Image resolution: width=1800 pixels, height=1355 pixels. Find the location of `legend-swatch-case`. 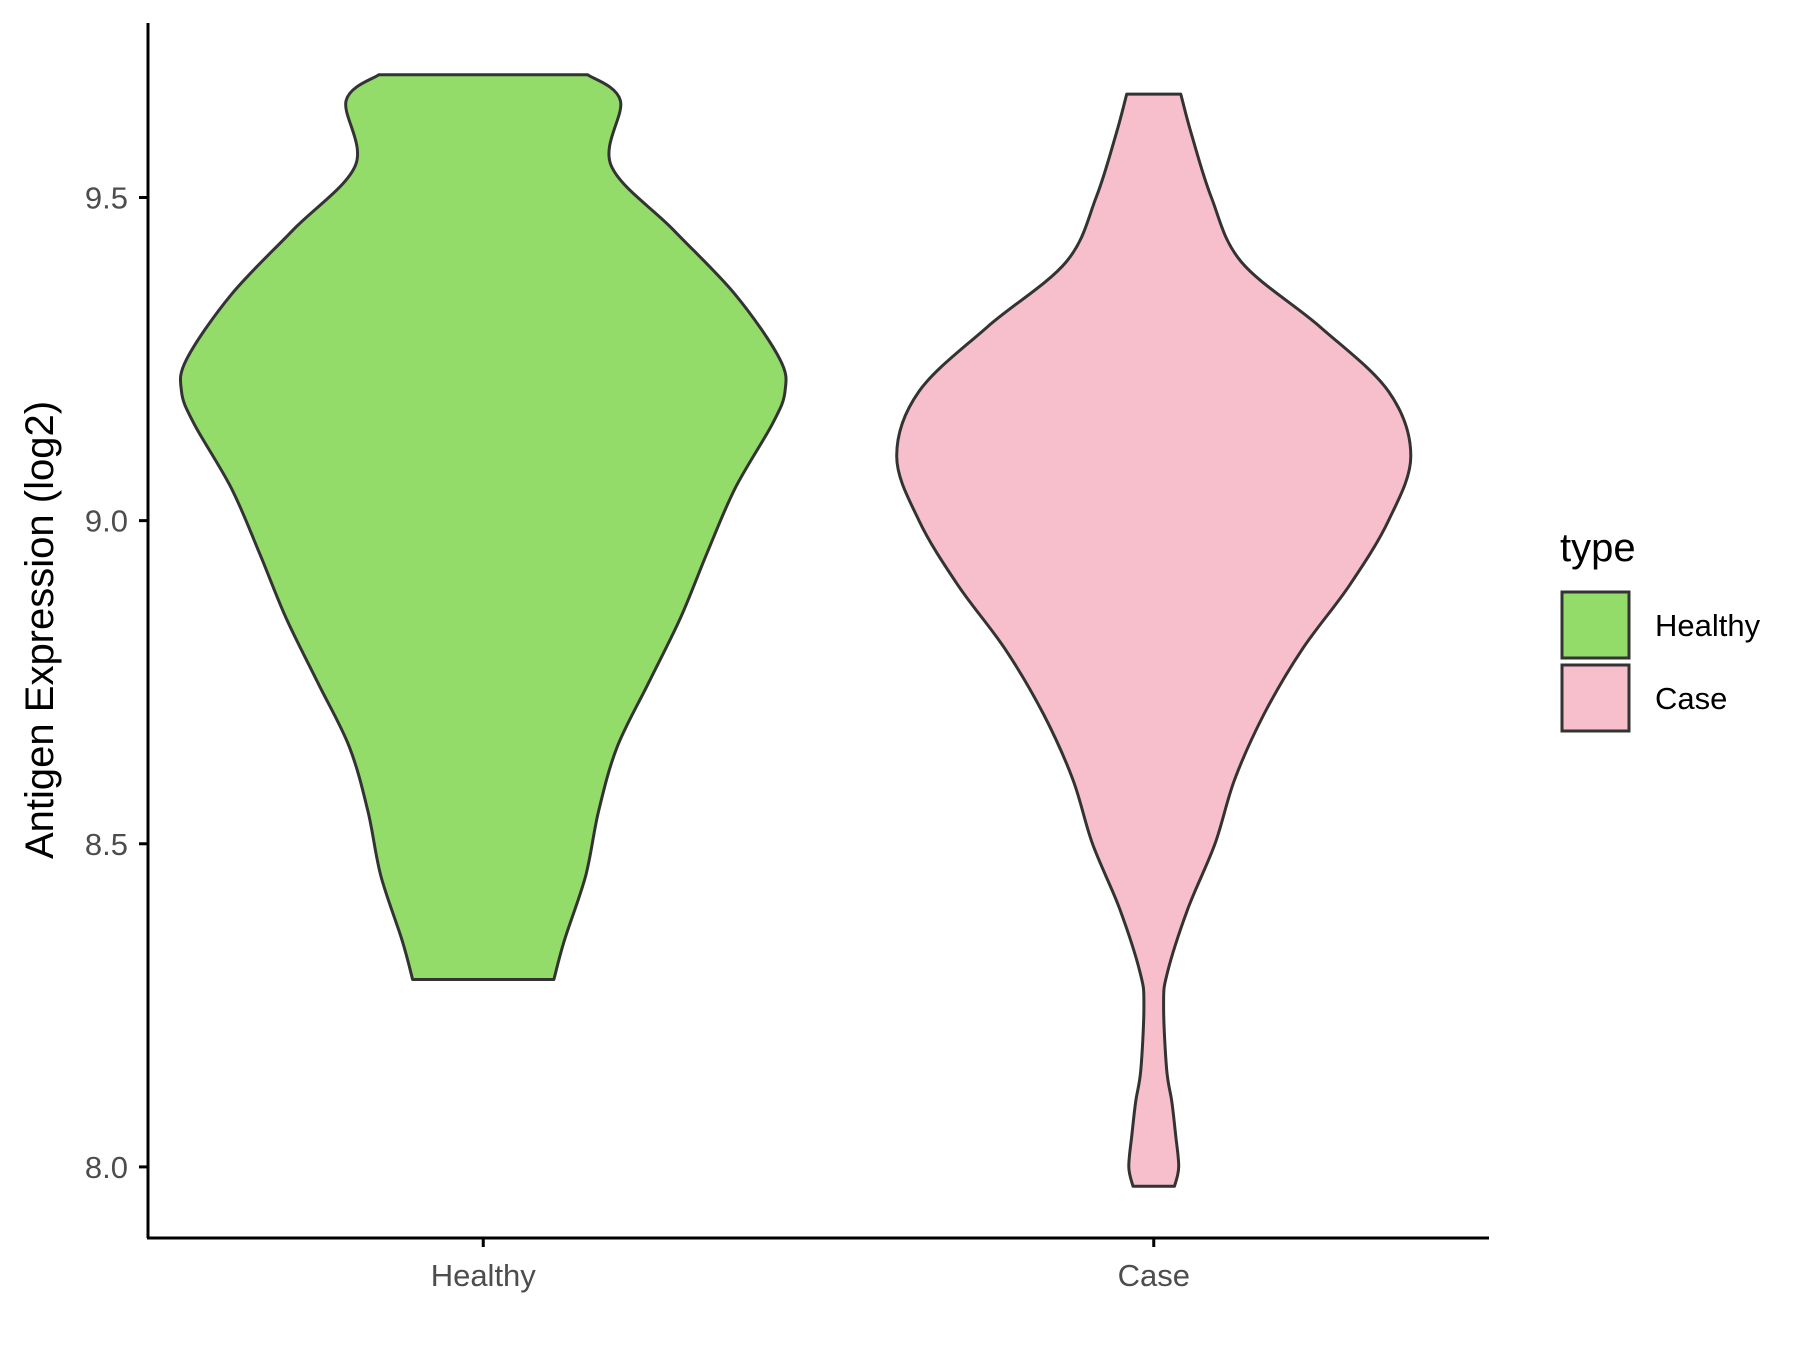

legend-swatch-case is located at coordinates (1595, 698).